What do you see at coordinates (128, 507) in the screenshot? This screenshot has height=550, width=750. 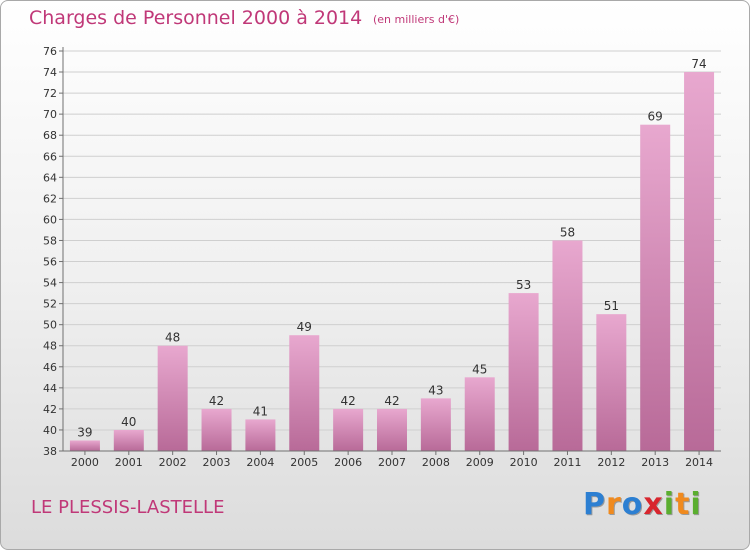 I see `commune-name: LE PLESSIS-LASTELLE` at bounding box center [128, 507].